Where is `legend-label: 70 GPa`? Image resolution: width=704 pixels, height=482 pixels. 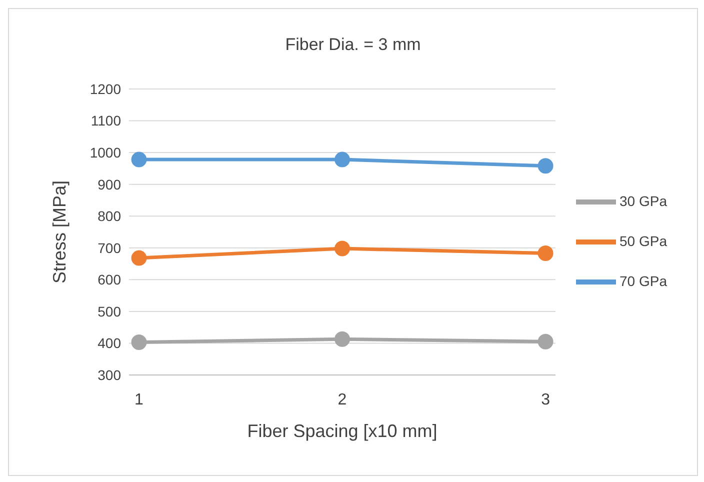
legend-label: 70 GPa is located at coordinates (643, 281).